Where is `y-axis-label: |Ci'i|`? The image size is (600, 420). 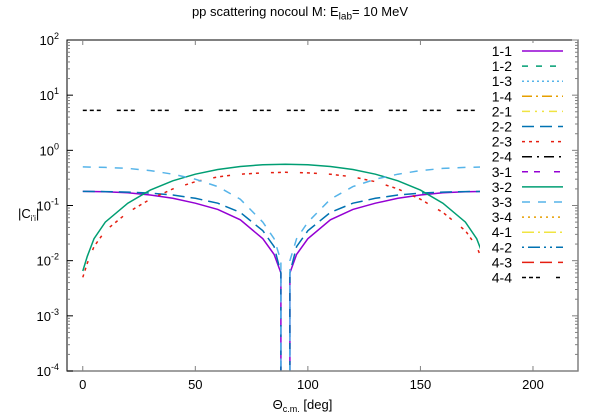
y-axis-label: |Ci'i| is located at coordinates (28, 214).